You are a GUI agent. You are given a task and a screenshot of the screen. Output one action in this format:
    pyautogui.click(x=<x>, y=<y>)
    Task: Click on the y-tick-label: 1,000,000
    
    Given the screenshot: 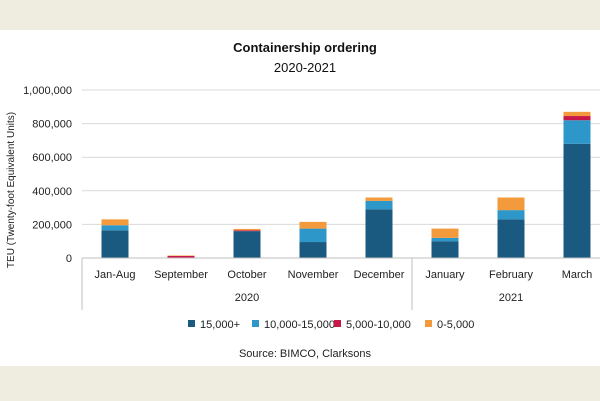 What is the action you would take?
    pyautogui.click(x=47, y=91)
    